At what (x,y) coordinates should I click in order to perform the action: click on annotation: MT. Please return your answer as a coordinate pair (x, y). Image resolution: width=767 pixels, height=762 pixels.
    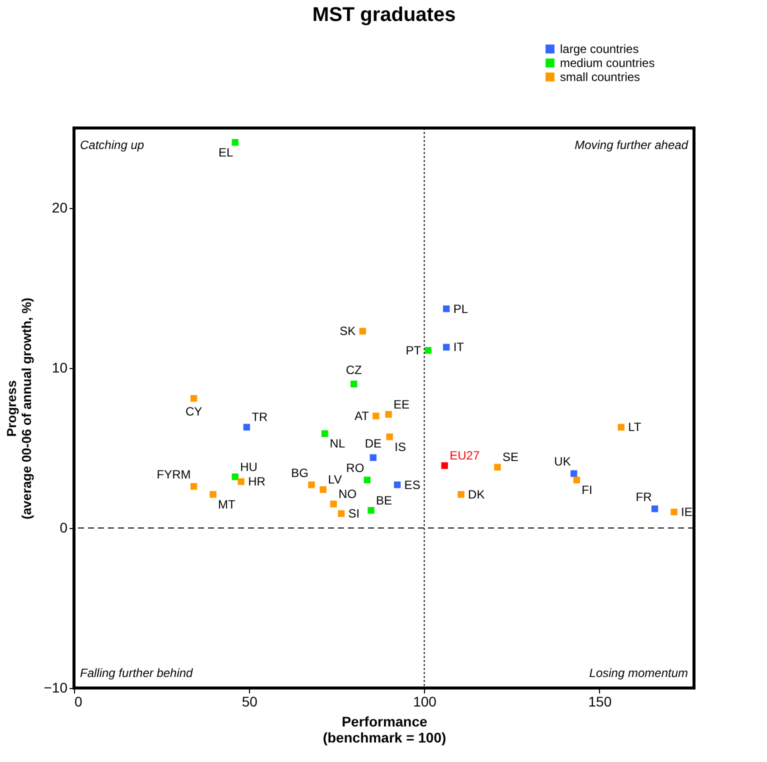
    Looking at the image, I should click on (227, 504).